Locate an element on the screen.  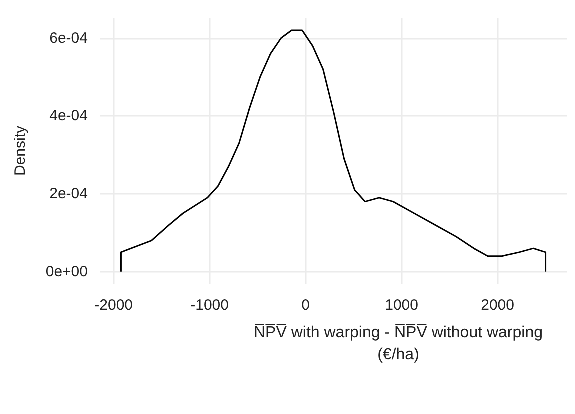
y-axis-title: Density is located at coordinates (20, 151).